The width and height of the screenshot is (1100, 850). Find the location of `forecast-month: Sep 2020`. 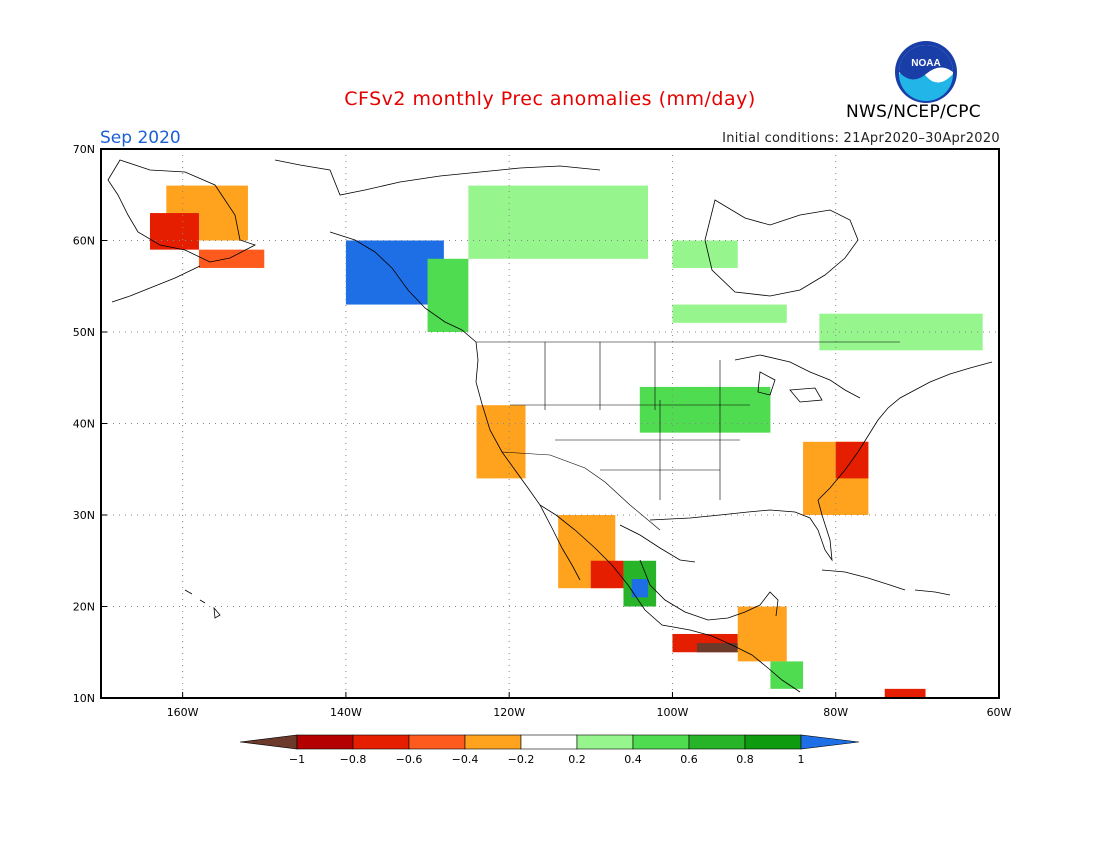

forecast-month: Sep 2020 is located at coordinates (140, 138).